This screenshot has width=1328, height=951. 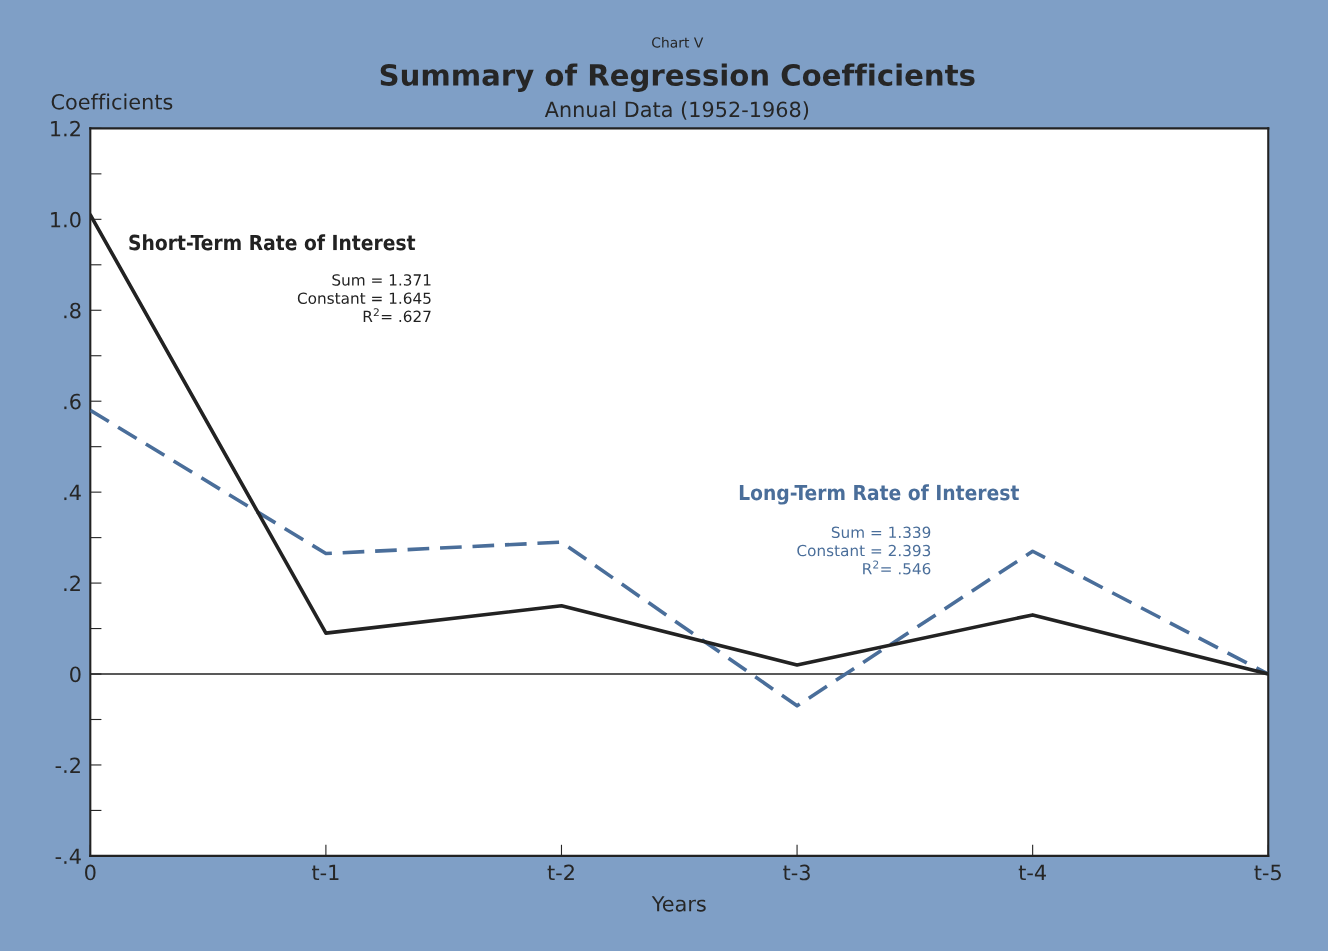 I want to click on x-tick-label: t-4, so click(x=1032, y=872).